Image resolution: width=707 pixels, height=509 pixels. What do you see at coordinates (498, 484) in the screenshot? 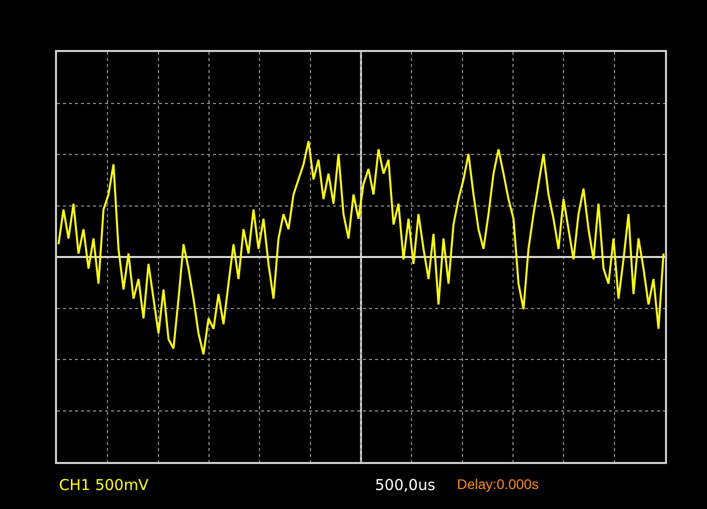
I see `text: Delay:0.000s` at bounding box center [498, 484].